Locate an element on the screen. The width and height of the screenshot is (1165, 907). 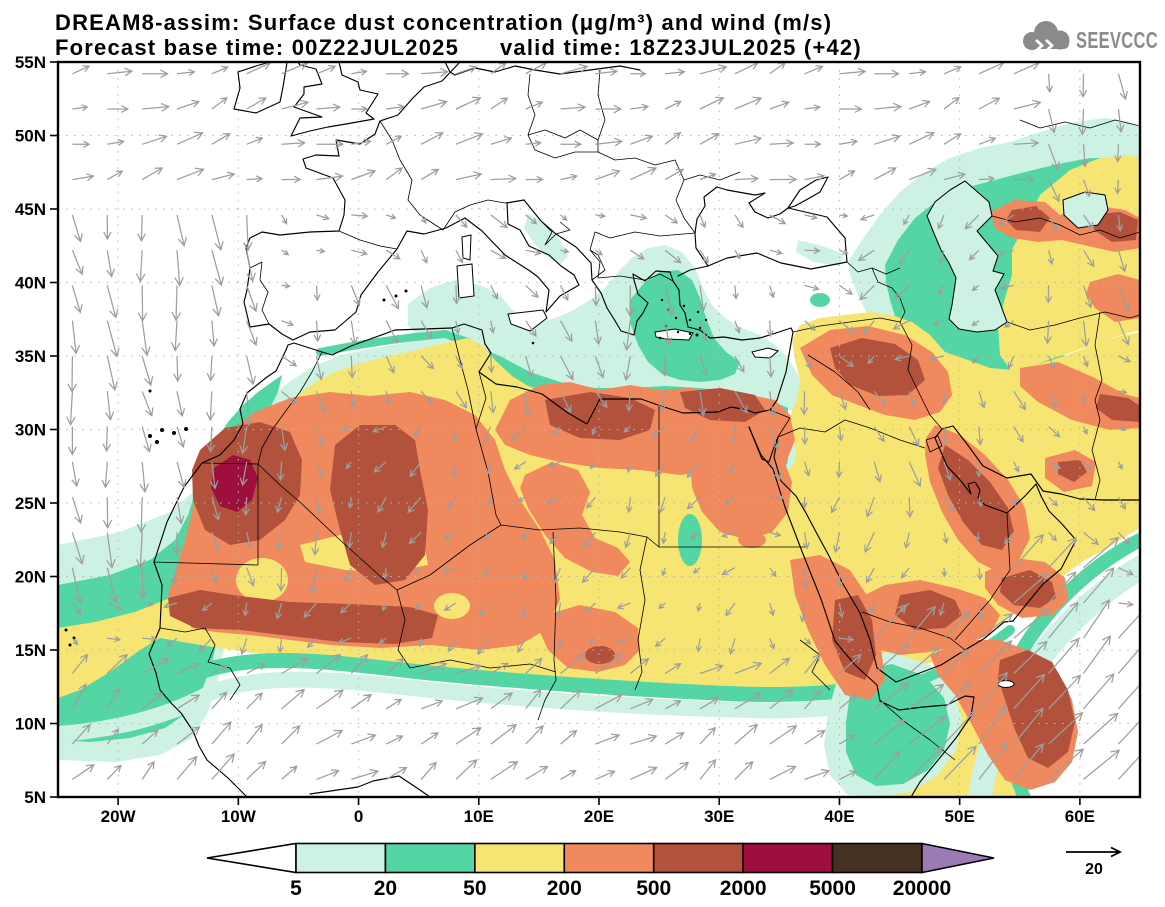
legend-below-arrow is located at coordinates (251, 858).